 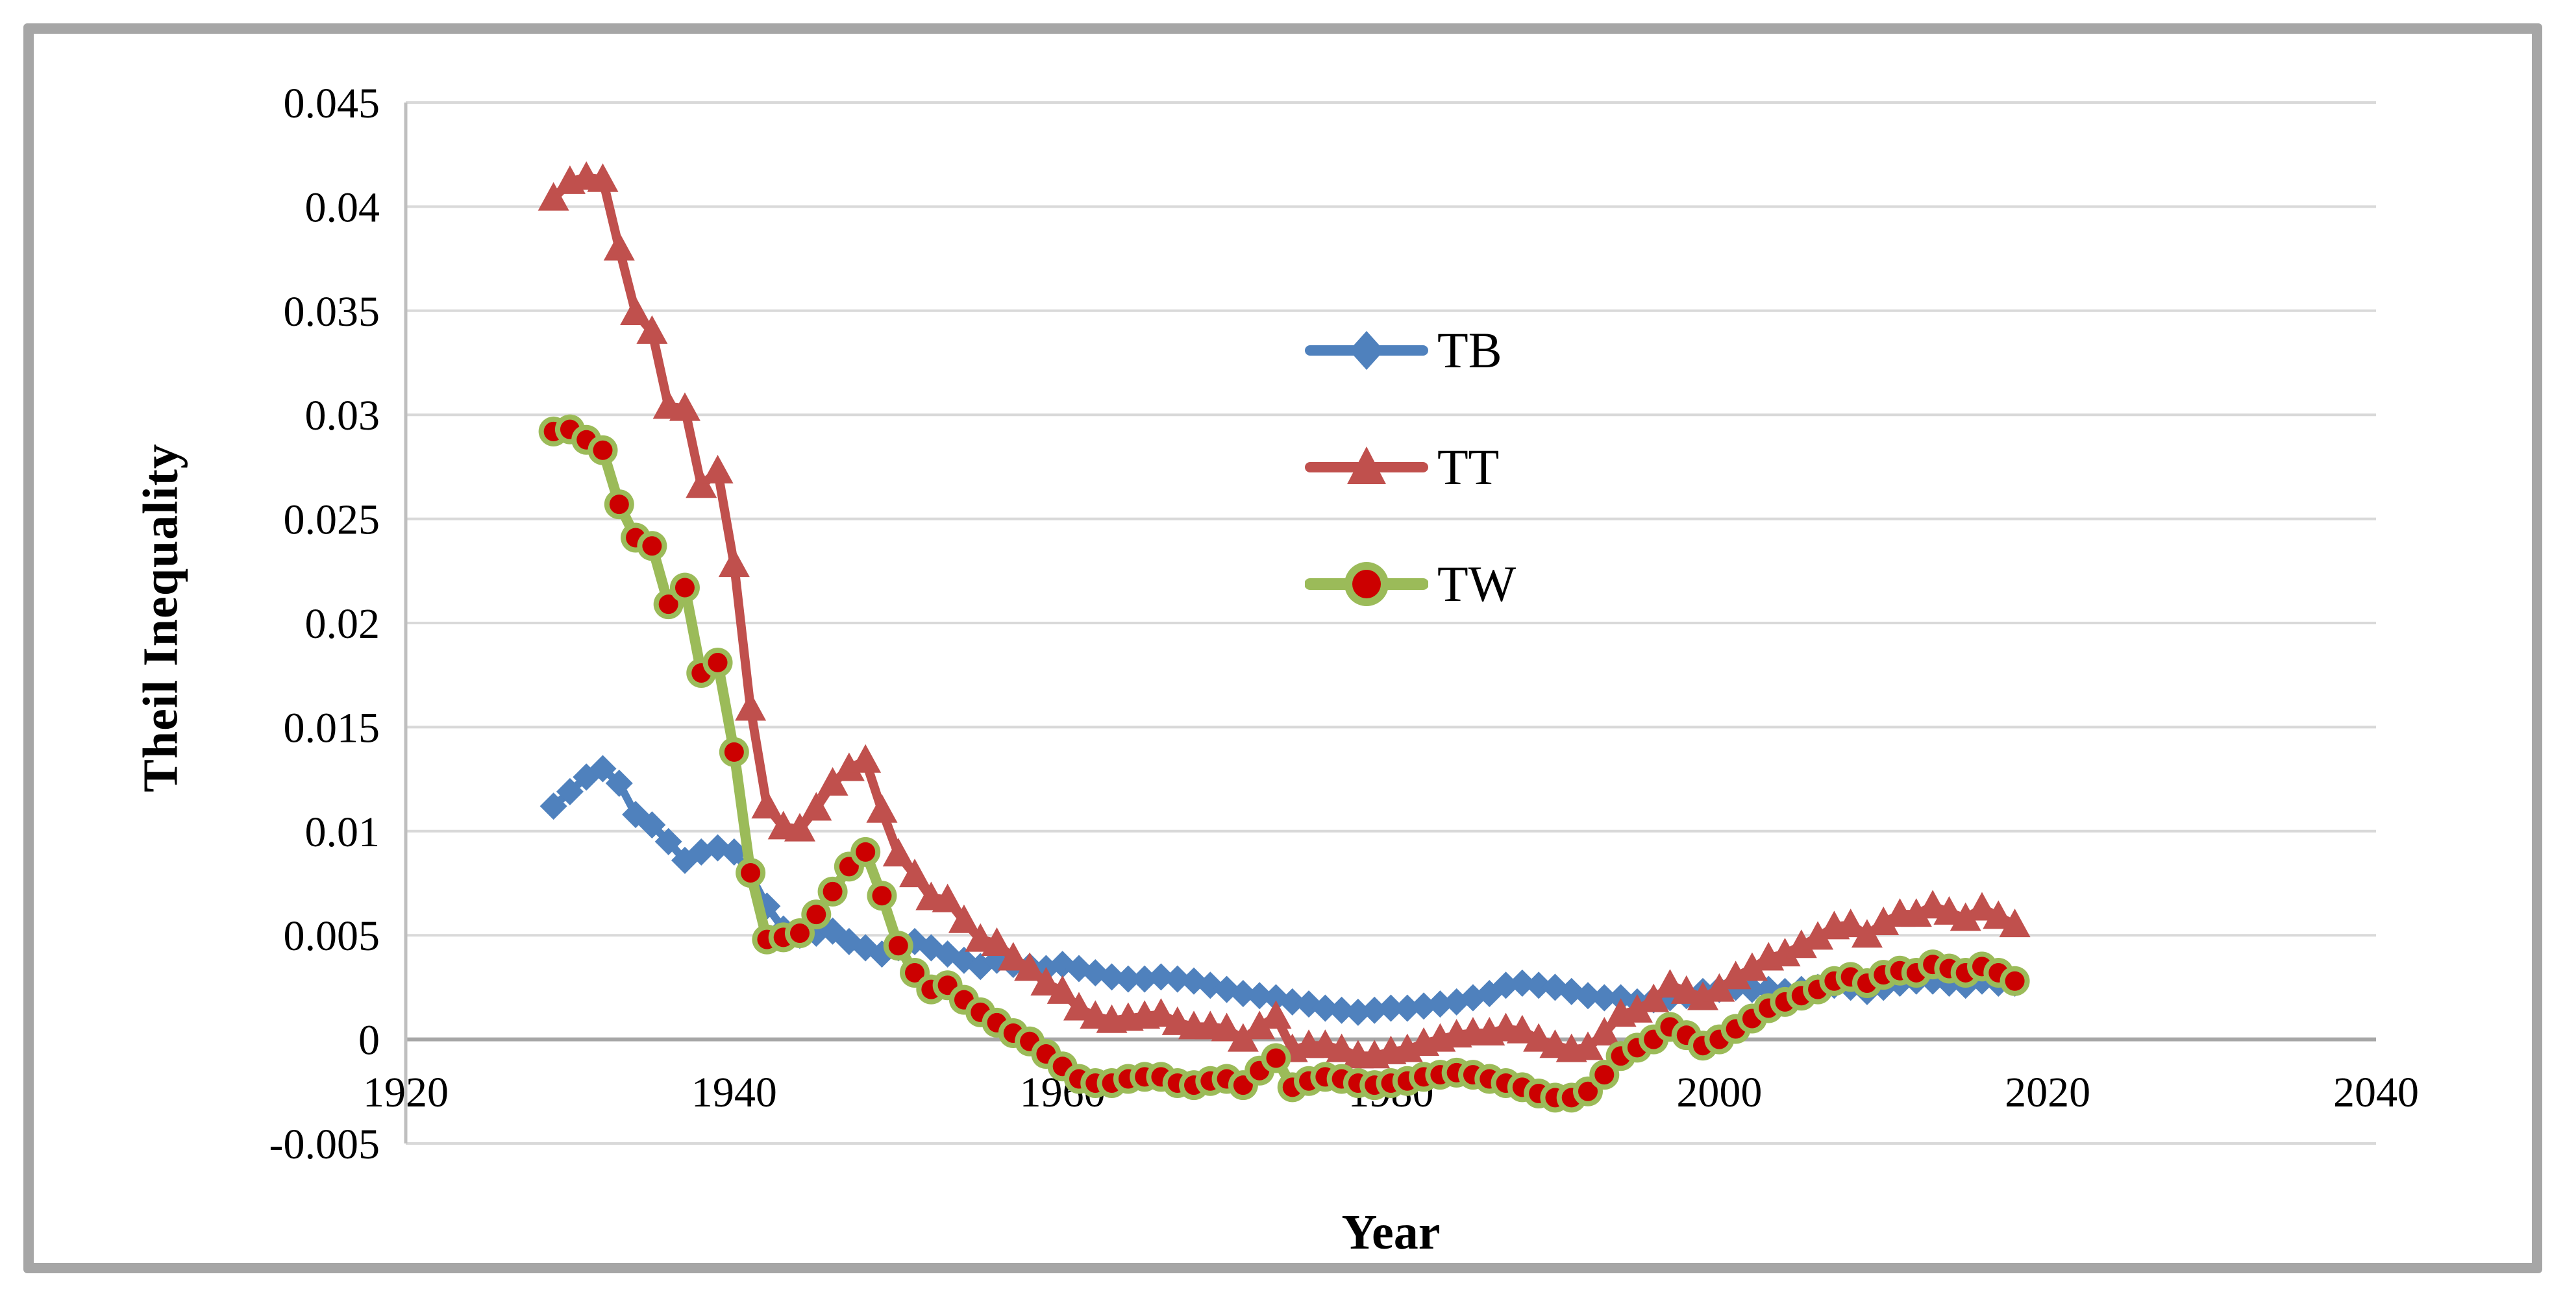 What do you see at coordinates (734, 1092) in the screenshot?
I see `x-tick-label: 1940` at bounding box center [734, 1092].